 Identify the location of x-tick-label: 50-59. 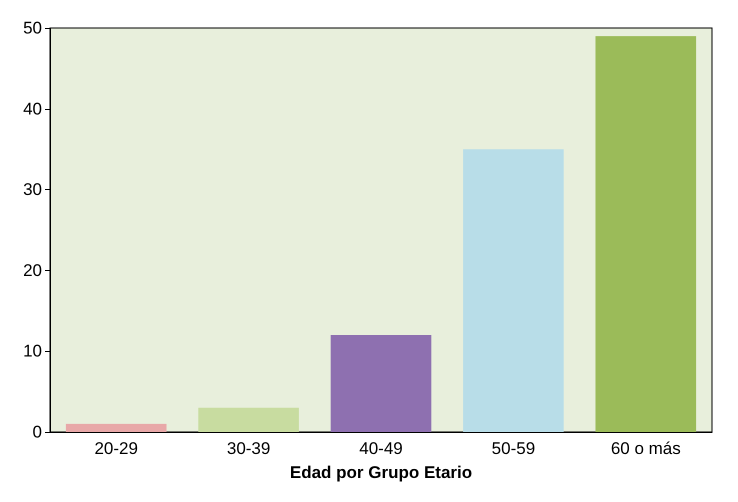
(514, 448).